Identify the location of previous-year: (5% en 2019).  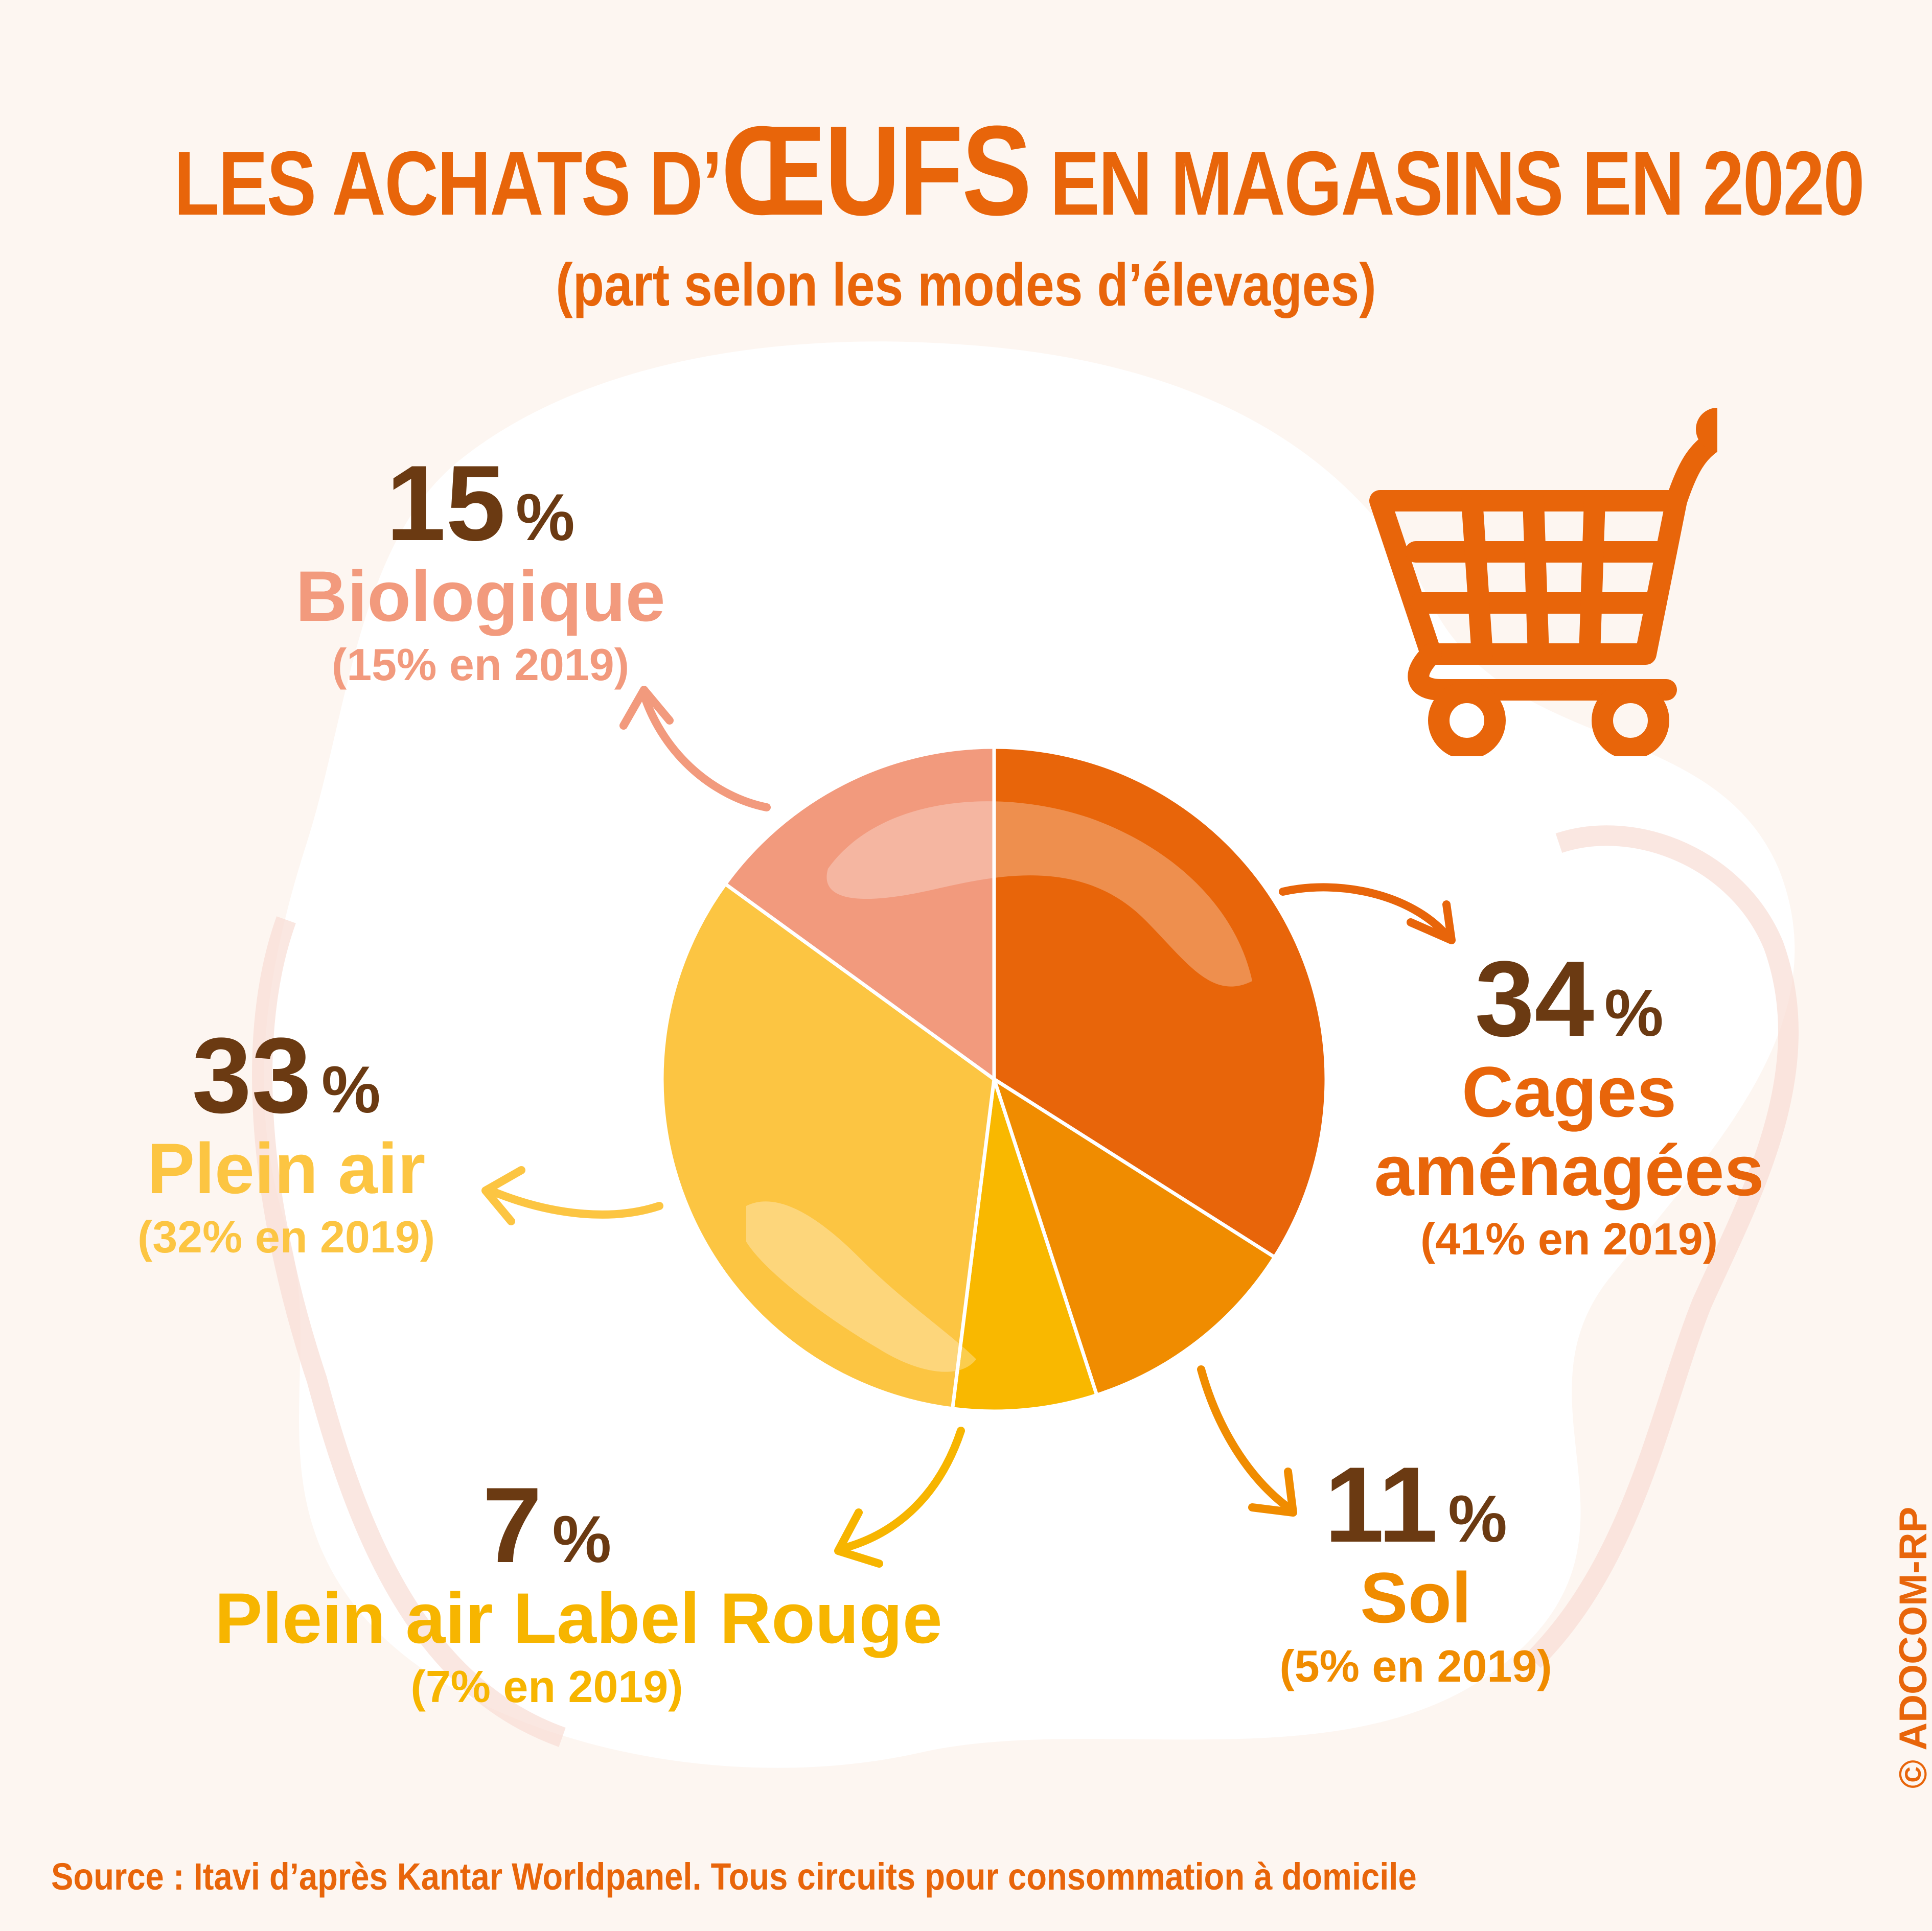
(1415, 1666).